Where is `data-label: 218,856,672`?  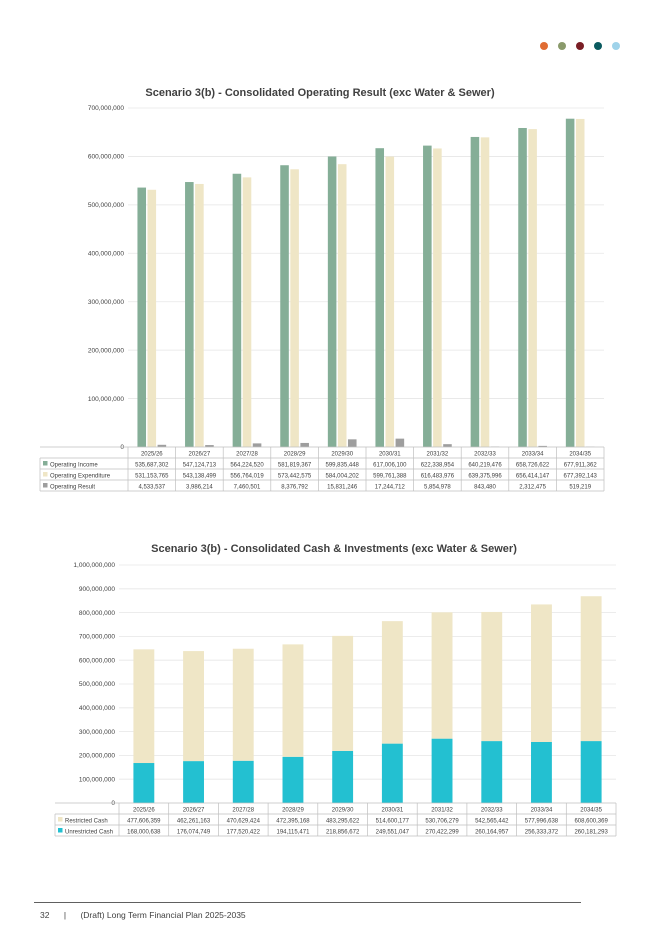
data-label: 218,856,672 is located at coordinates (343, 833).